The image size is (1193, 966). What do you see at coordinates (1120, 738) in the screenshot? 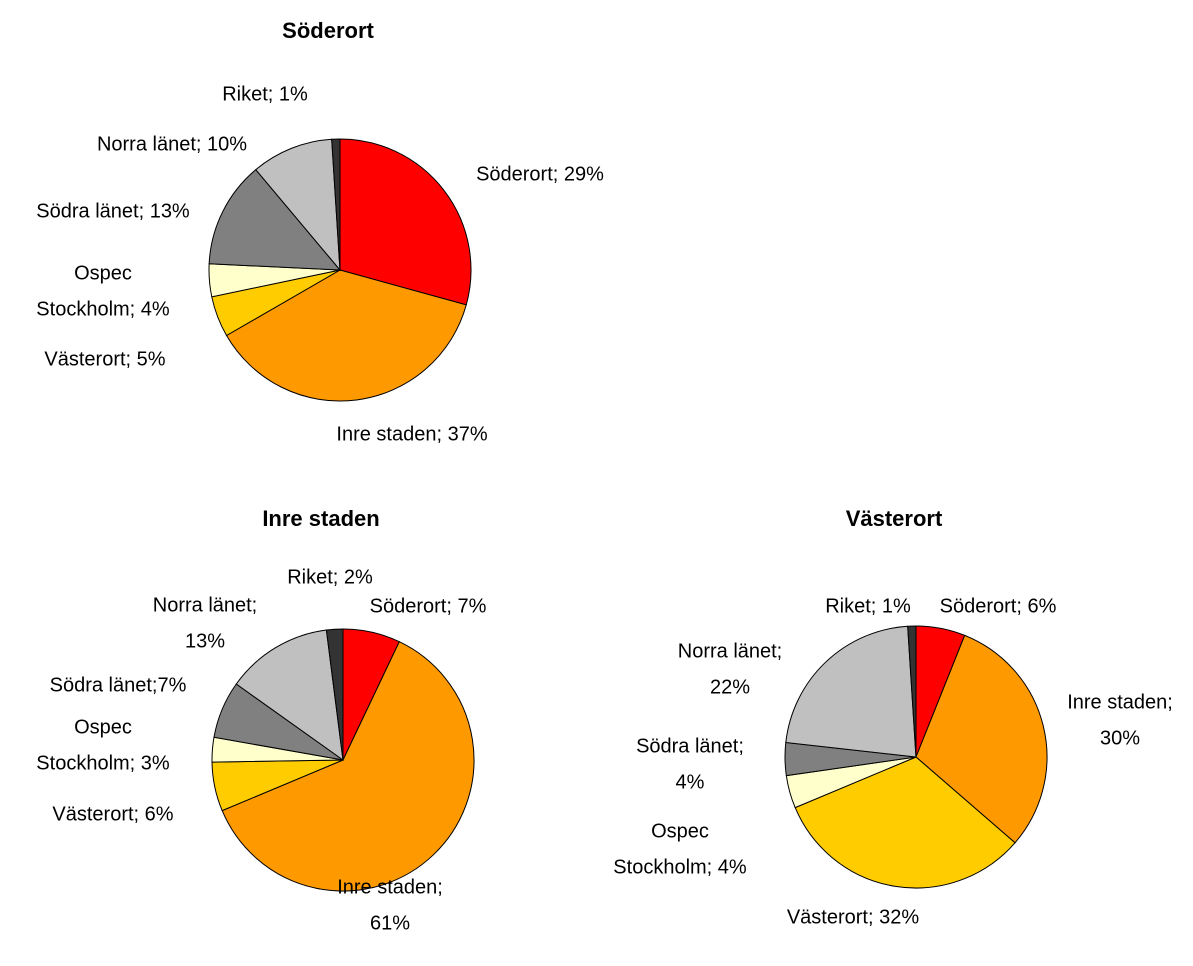
I see `data-label: 30%` at bounding box center [1120, 738].